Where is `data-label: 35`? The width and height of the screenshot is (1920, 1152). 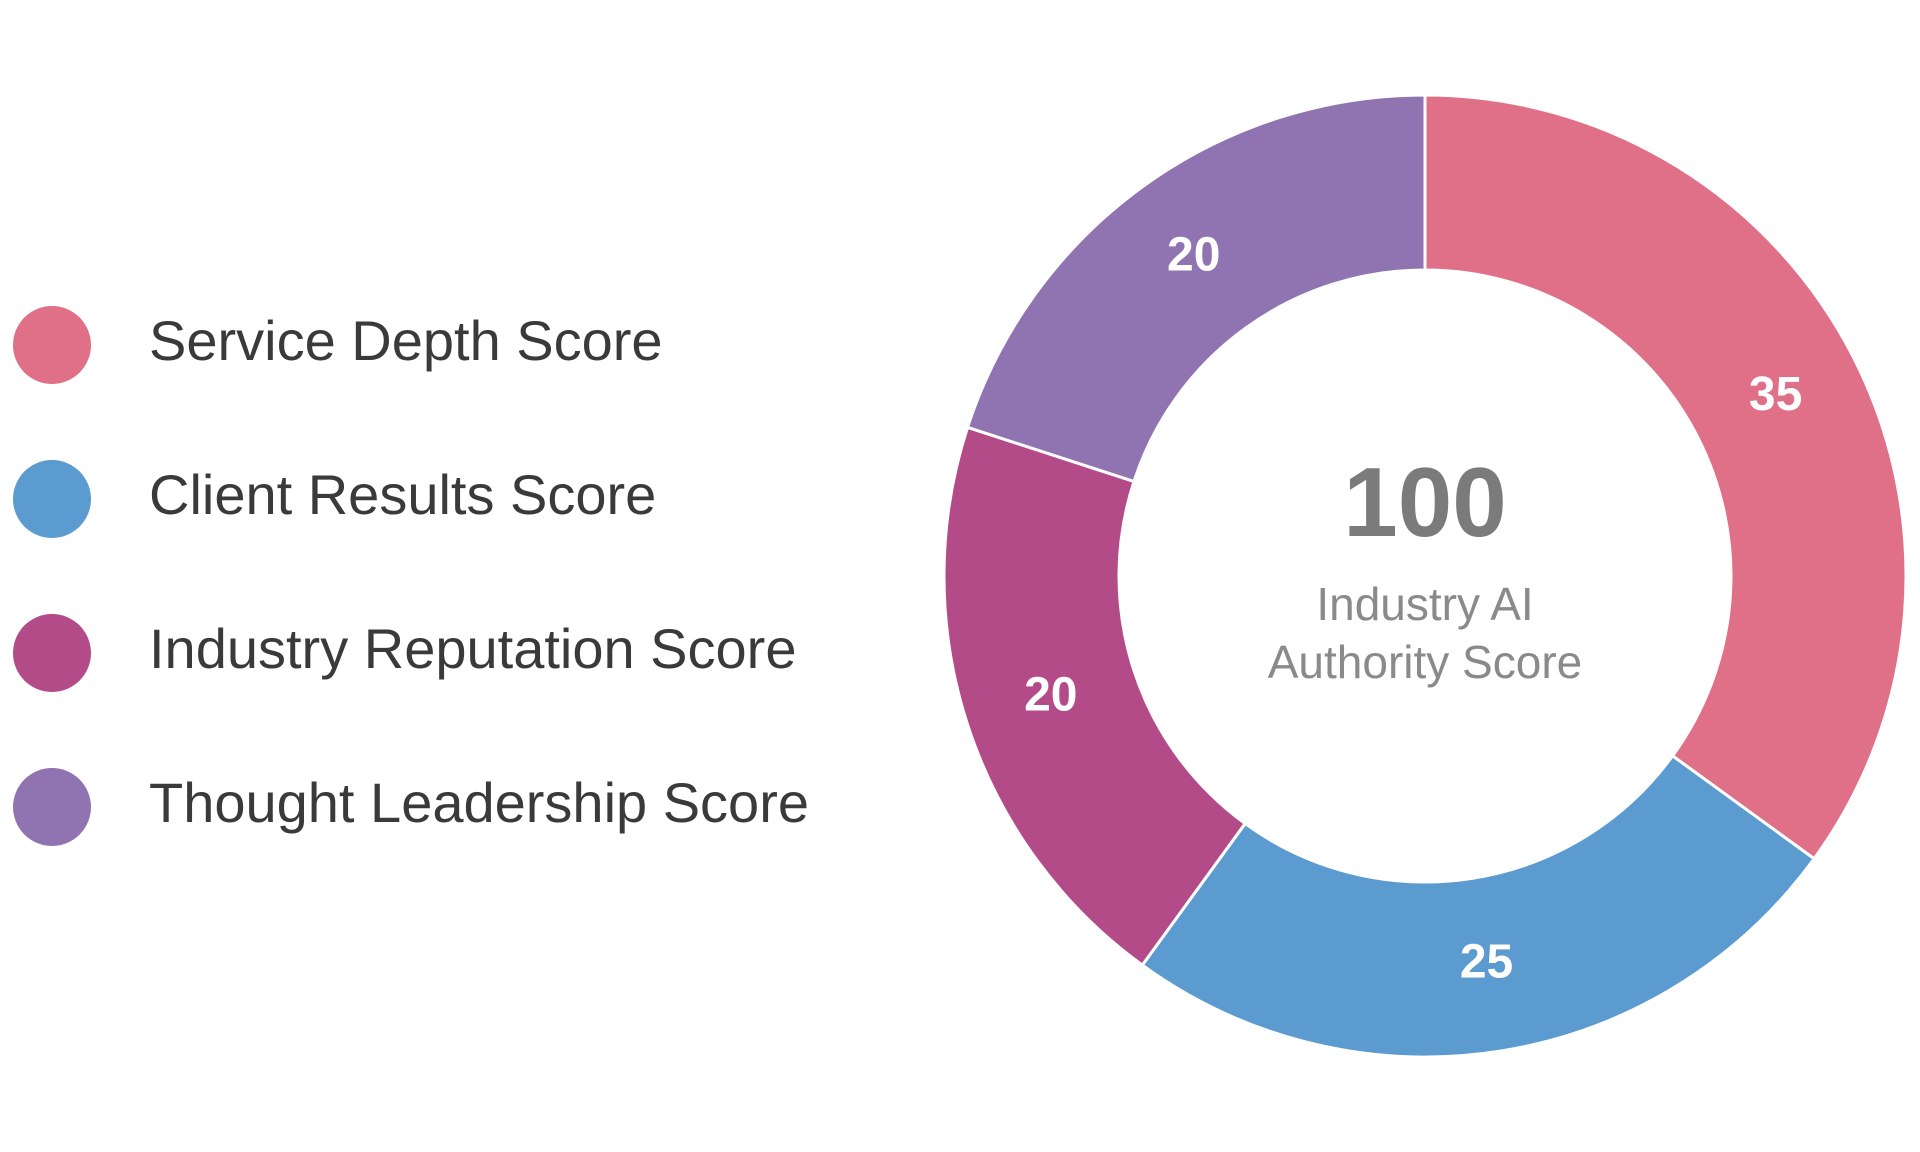 data-label: 35 is located at coordinates (1775, 394).